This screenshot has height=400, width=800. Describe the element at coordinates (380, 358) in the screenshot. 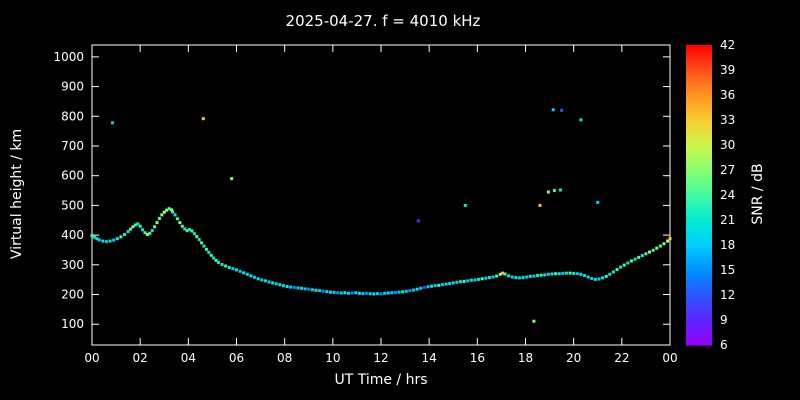

I see `x-tick-label: 12` at that location.